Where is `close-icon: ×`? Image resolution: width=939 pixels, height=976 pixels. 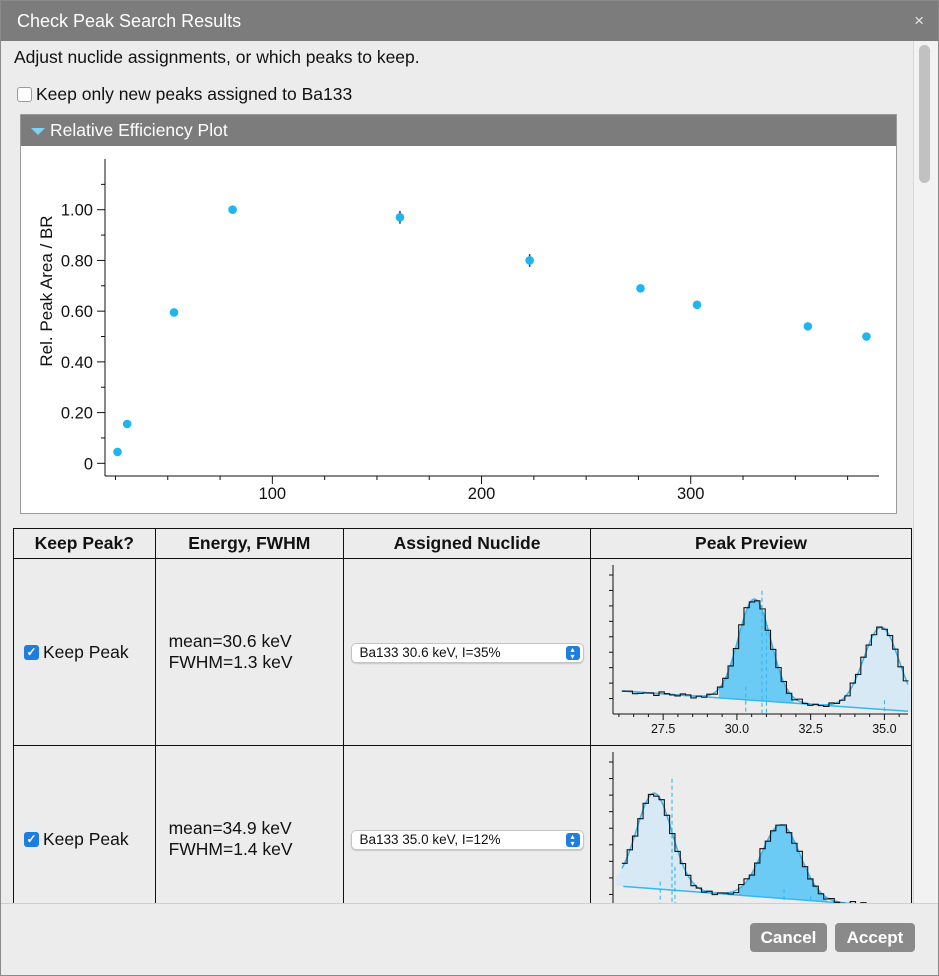
close-icon: × is located at coordinates (919, 20).